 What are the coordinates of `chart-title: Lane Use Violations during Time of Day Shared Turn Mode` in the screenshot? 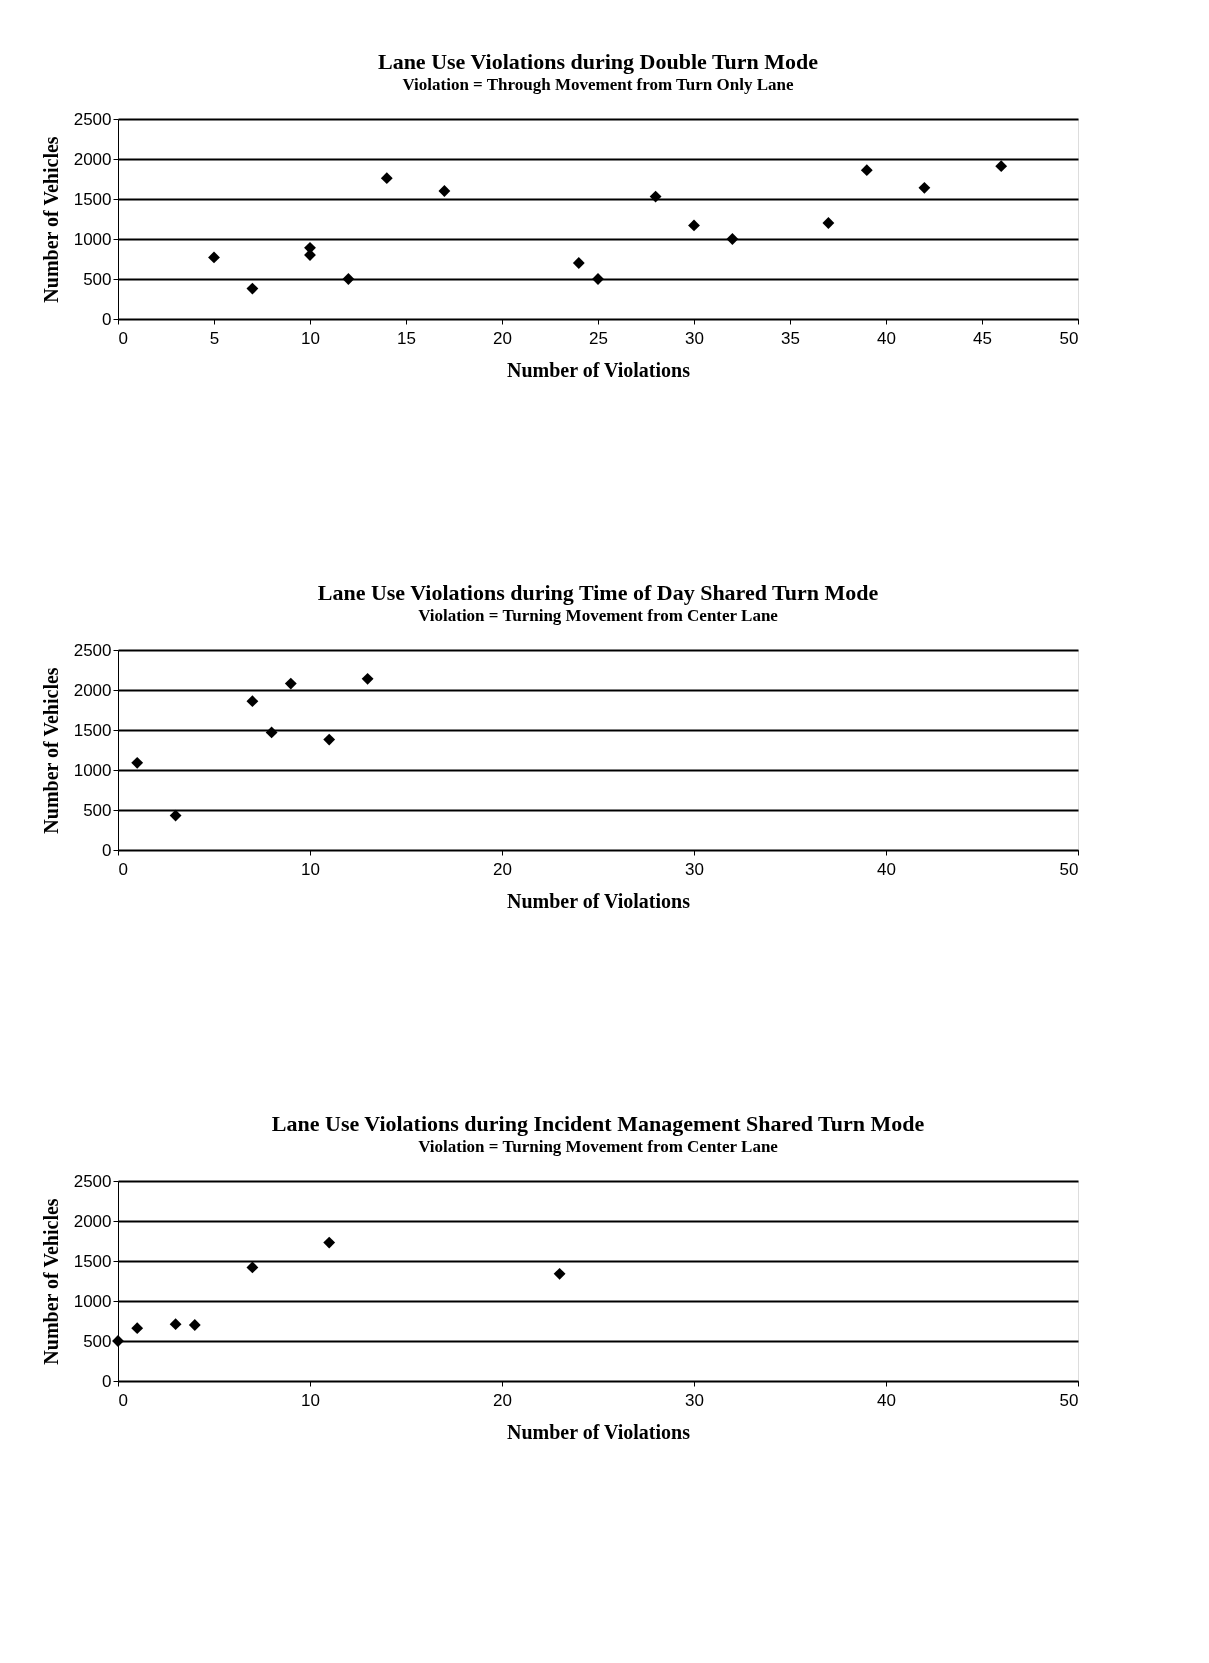 It's located at (598, 592).